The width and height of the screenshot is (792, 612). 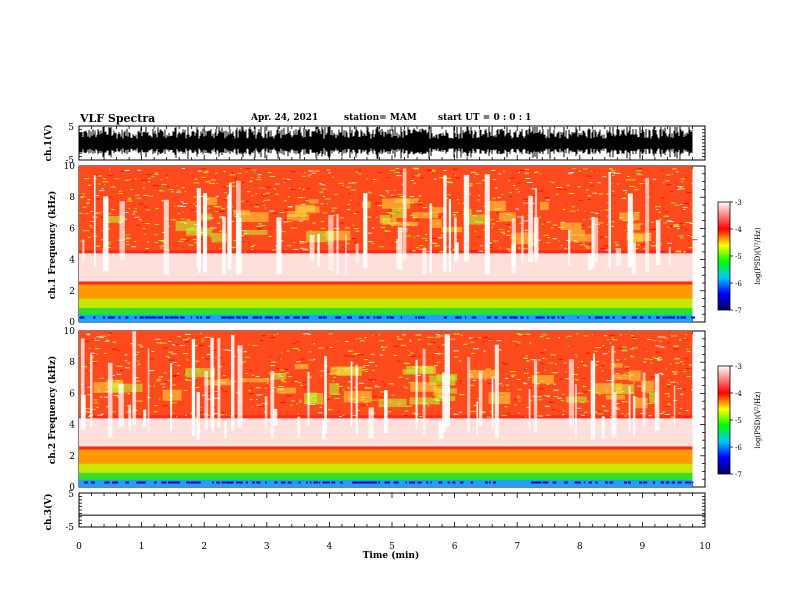 I want to click on s2-ytick-label: 2, so click(x=72, y=457).